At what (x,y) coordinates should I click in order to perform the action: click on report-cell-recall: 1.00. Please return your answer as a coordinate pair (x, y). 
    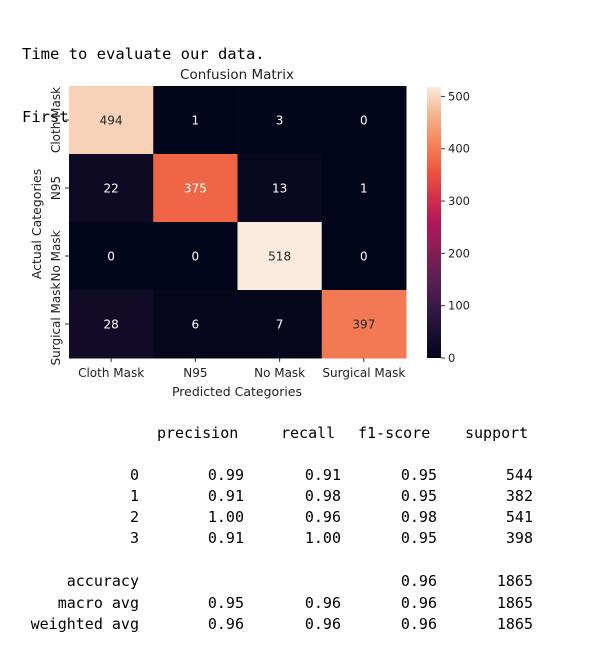
    Looking at the image, I should click on (322, 538).